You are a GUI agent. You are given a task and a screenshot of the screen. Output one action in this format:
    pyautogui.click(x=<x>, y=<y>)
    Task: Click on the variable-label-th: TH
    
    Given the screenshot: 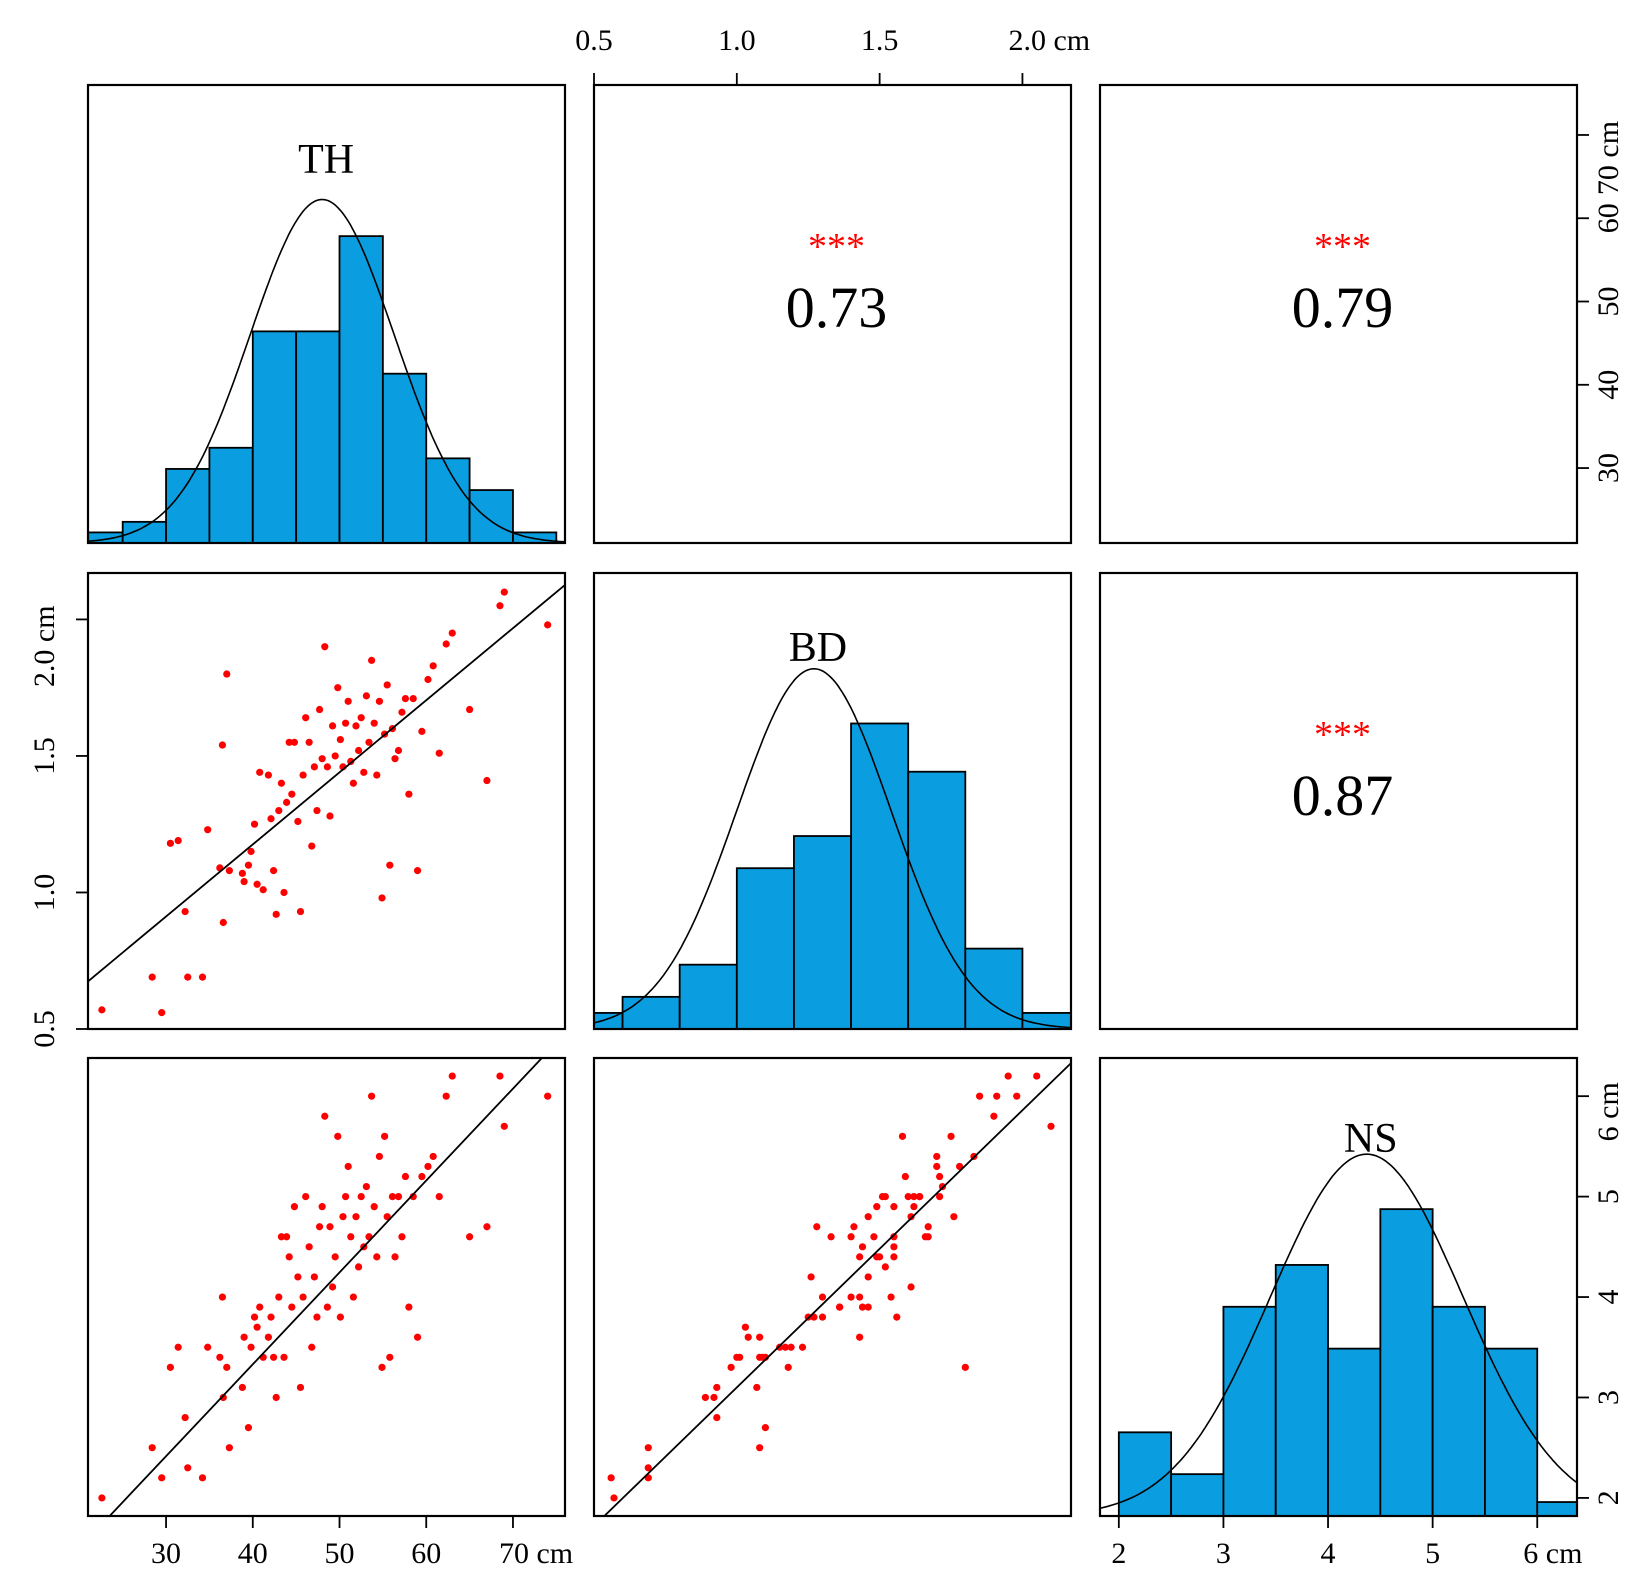 What is the action you would take?
    pyautogui.click(x=326, y=160)
    